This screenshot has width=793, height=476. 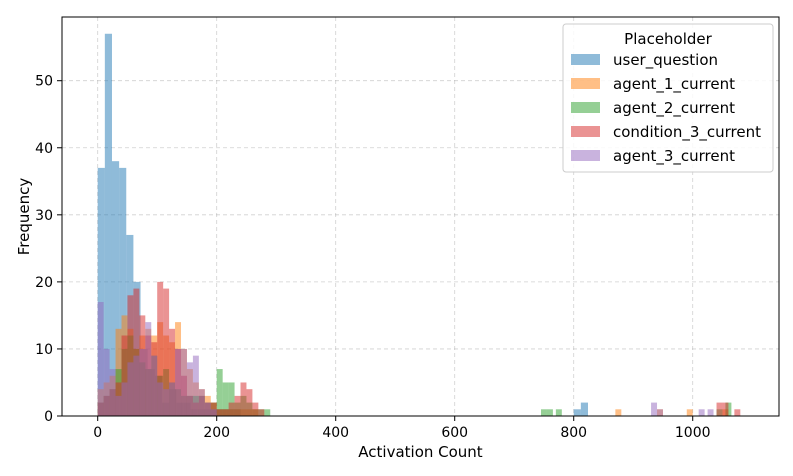 What do you see at coordinates (674, 84) in the screenshot?
I see `legend-label: agent_1_current` at bounding box center [674, 84].